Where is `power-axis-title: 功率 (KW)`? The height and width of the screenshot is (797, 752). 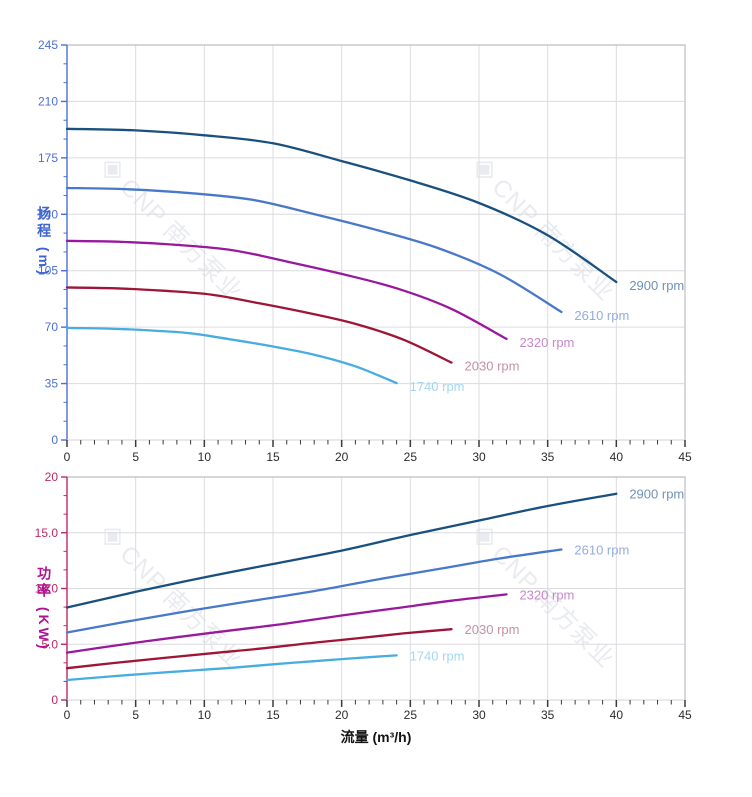 power-axis-title: 功率 (KW) is located at coordinates (44, 609).